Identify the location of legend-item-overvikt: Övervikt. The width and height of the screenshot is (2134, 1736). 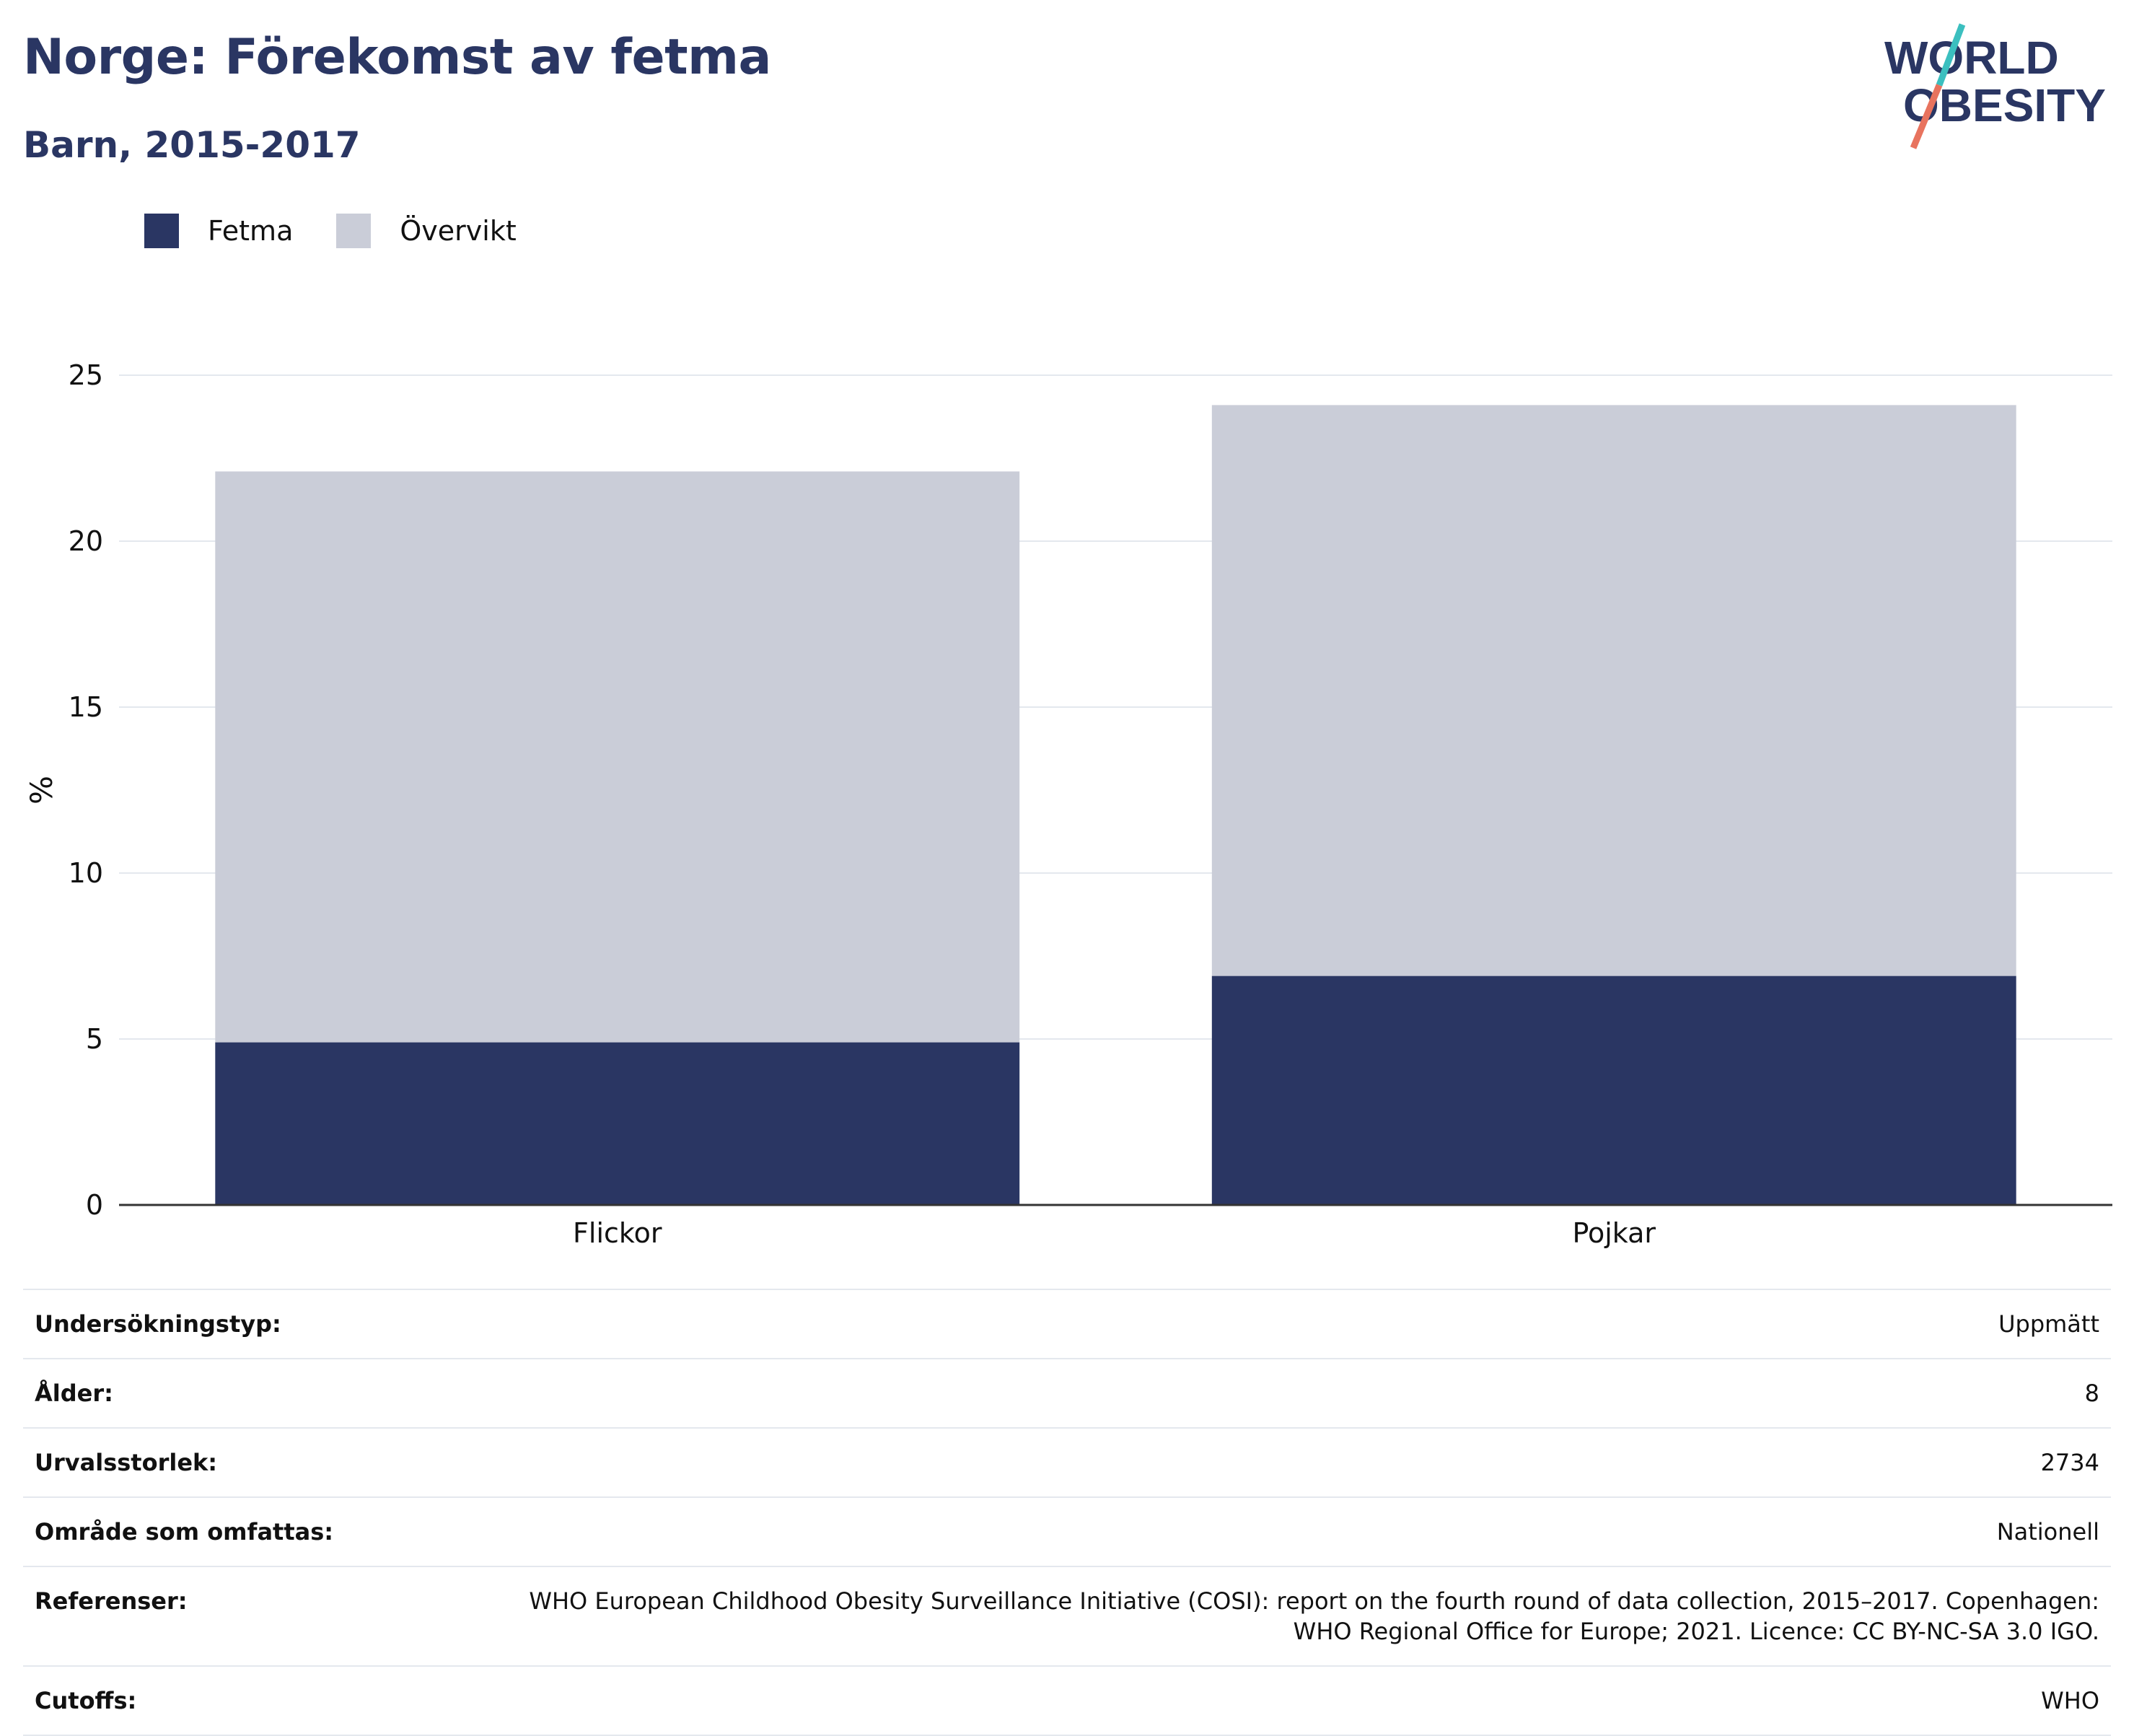
(426, 231).